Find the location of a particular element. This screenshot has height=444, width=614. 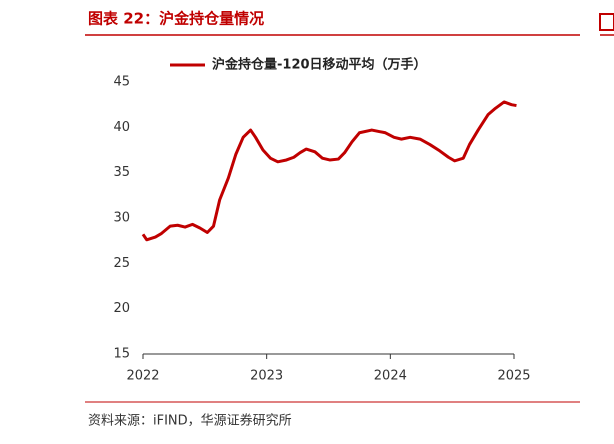

x-tick-label: 2023 is located at coordinates (266, 376).